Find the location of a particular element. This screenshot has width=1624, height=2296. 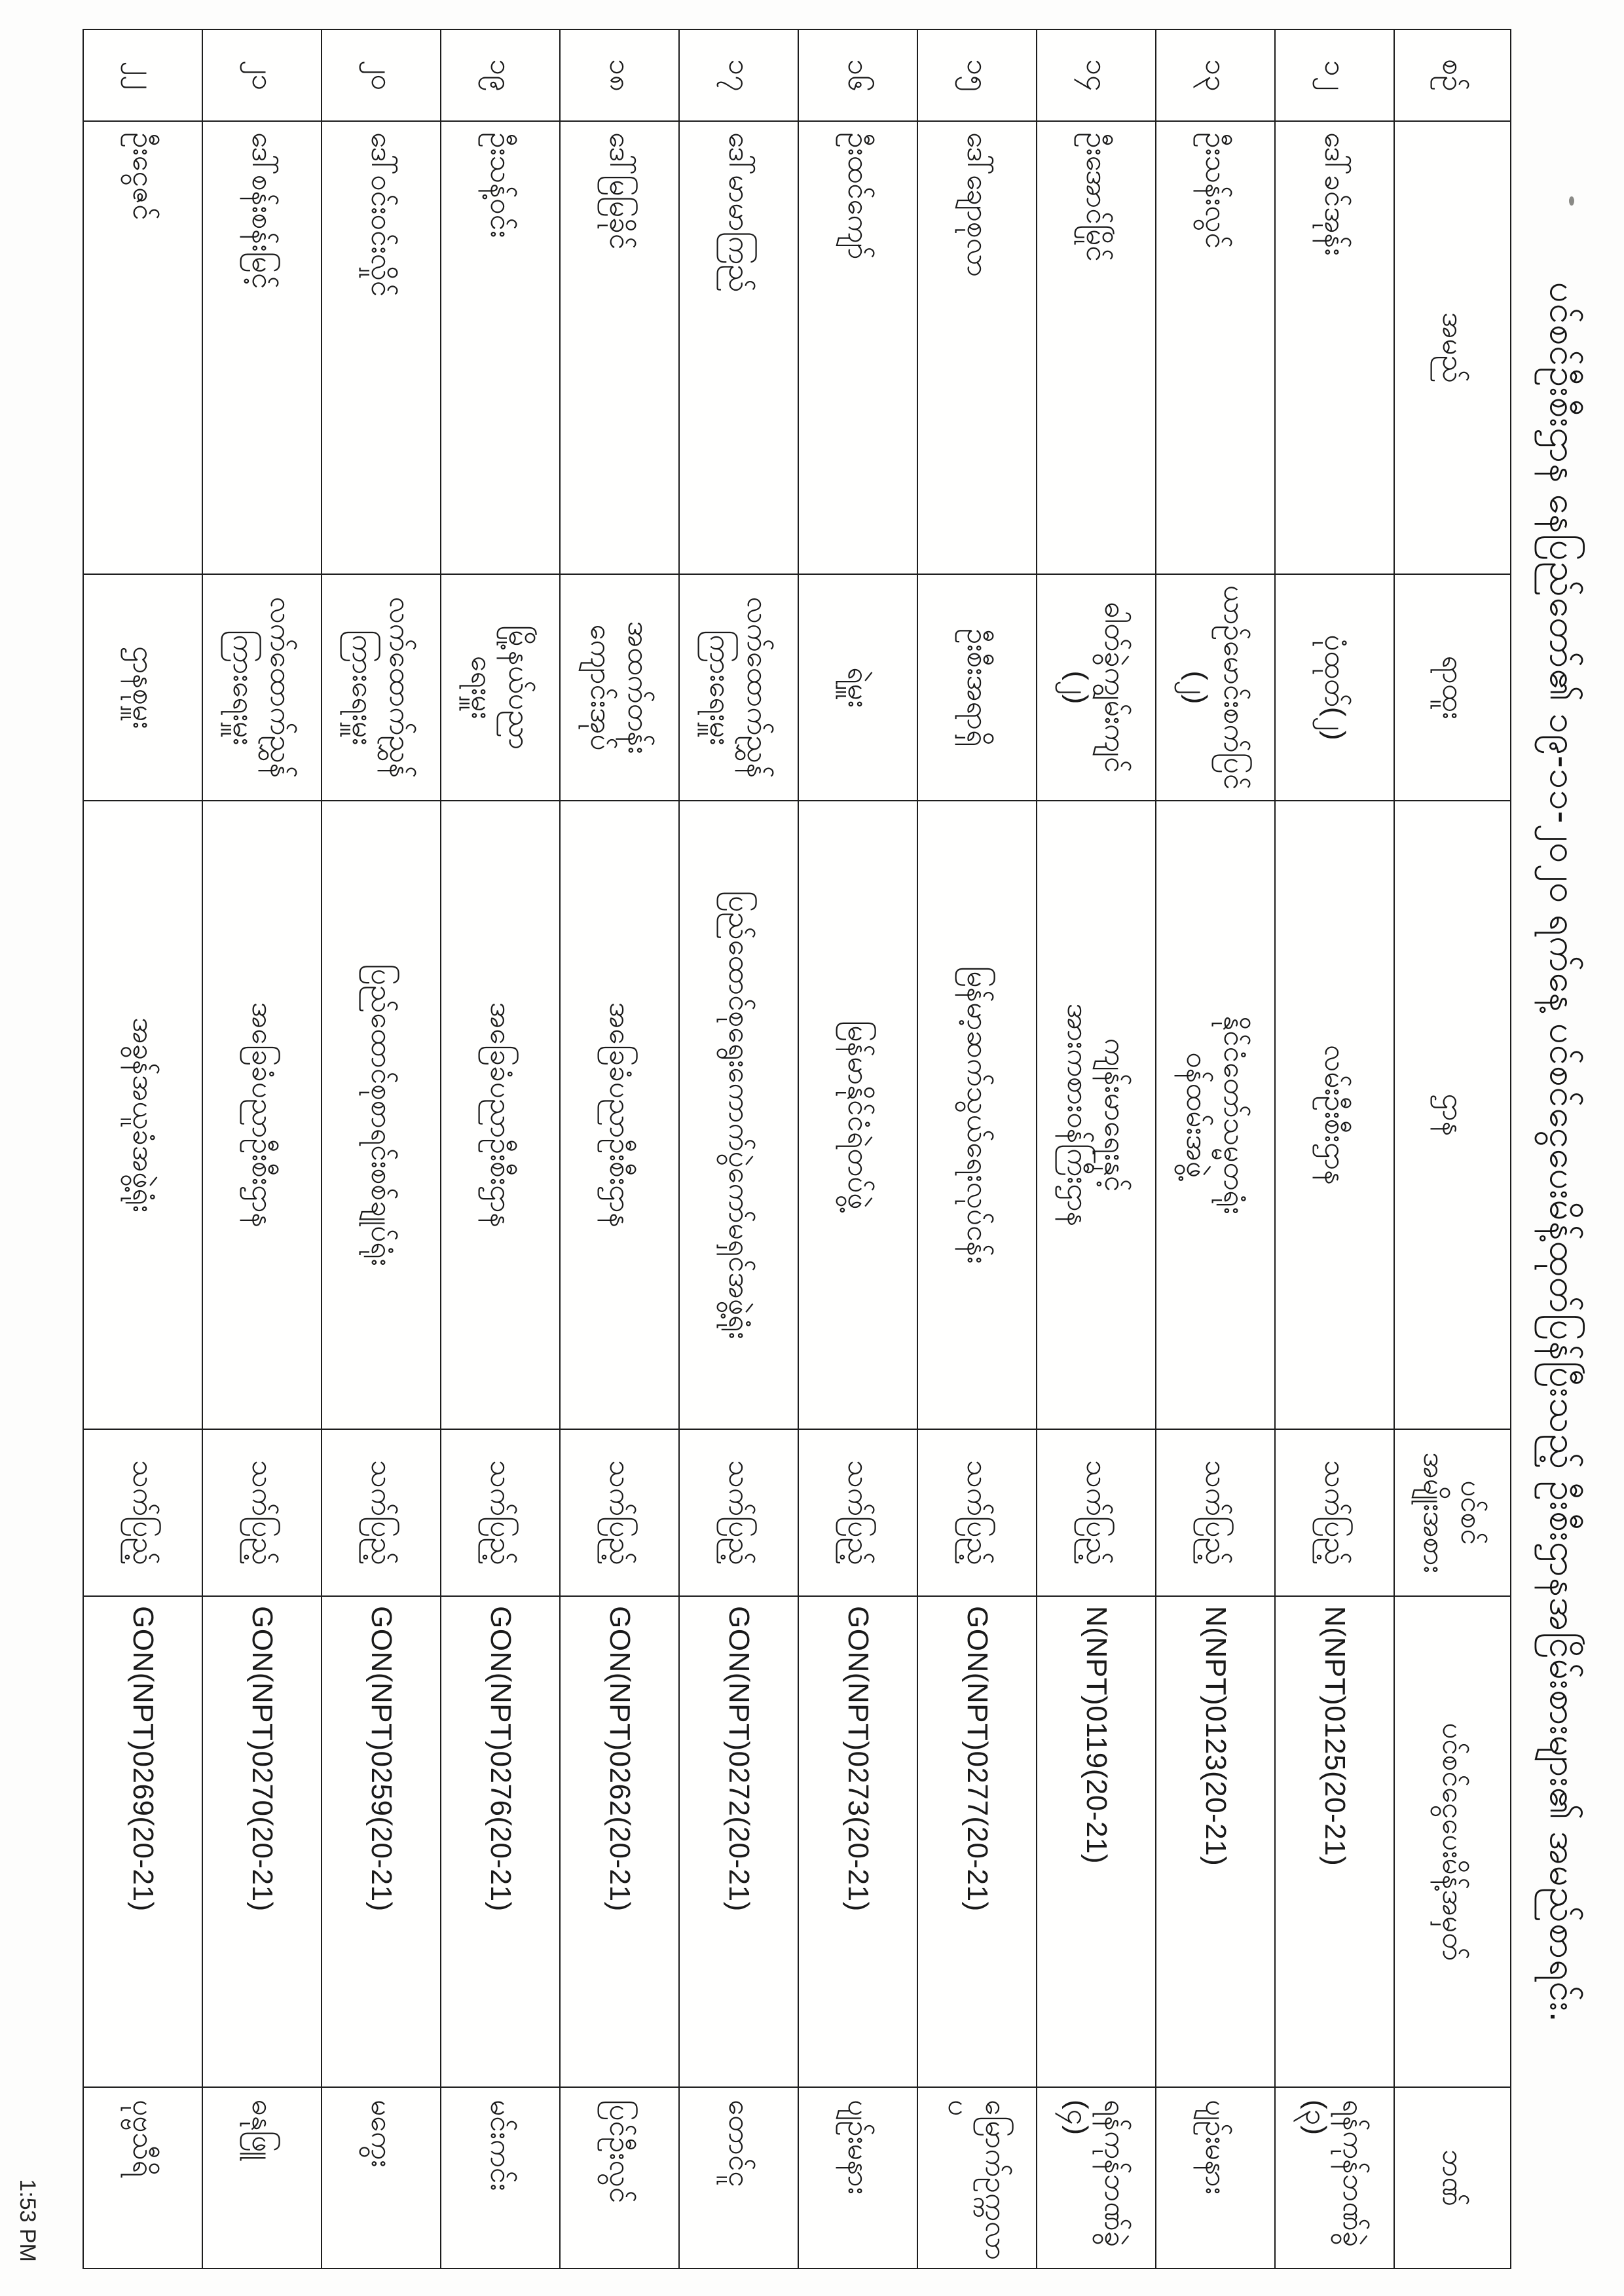

cell-serial: ၁၇ is located at coordinates (738, 75).